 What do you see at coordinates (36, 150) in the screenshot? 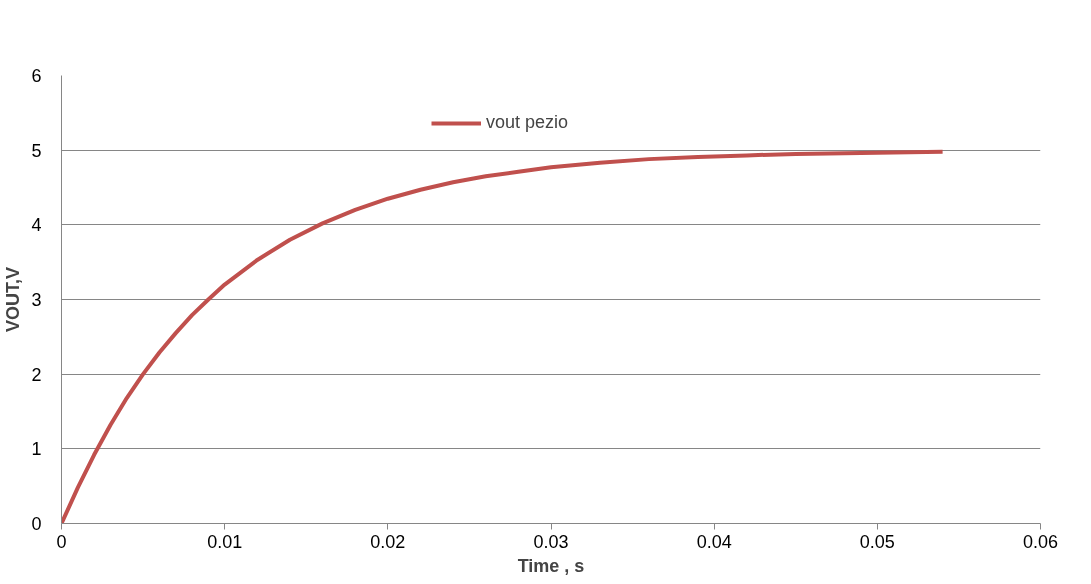
I see `y-tick-label: 5` at bounding box center [36, 150].